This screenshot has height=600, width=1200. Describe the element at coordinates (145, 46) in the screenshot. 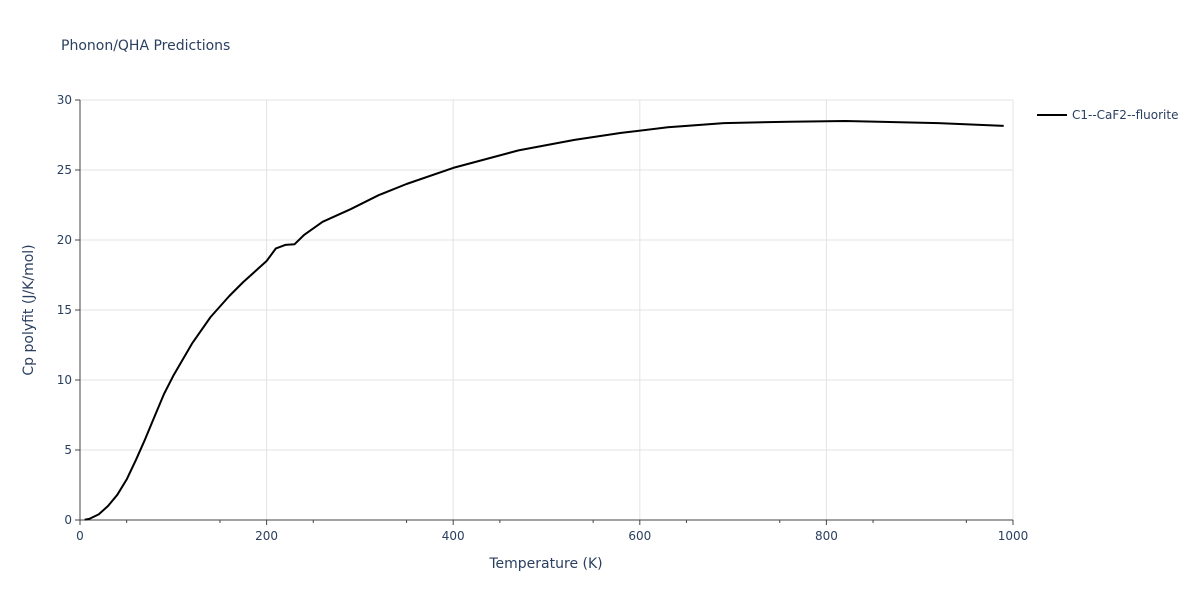

I see `chart-title: Phonon/QHA Predictions` at that location.